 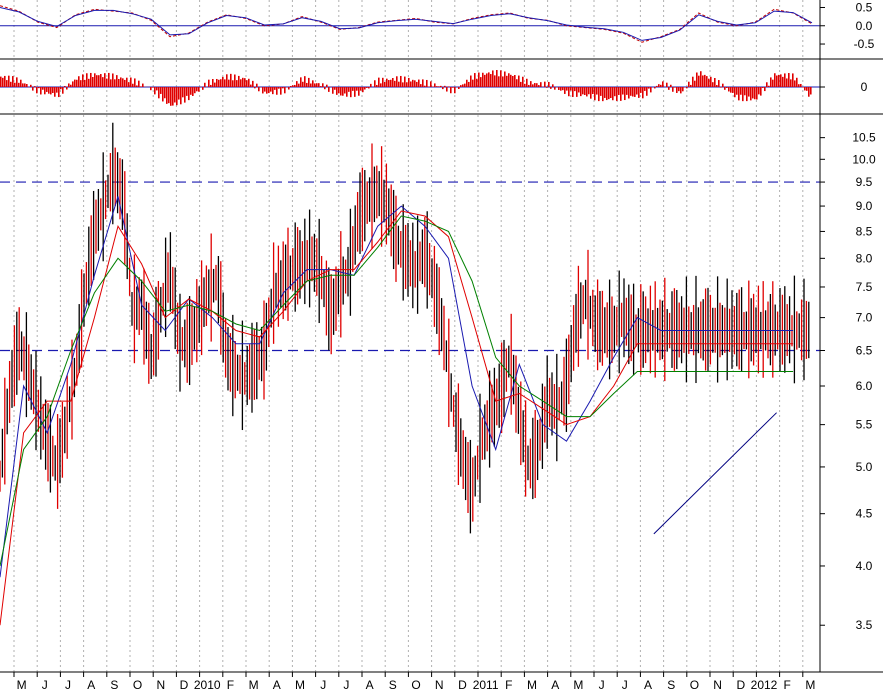 I want to click on y-tick-label: 9.0, so click(x=864, y=206).